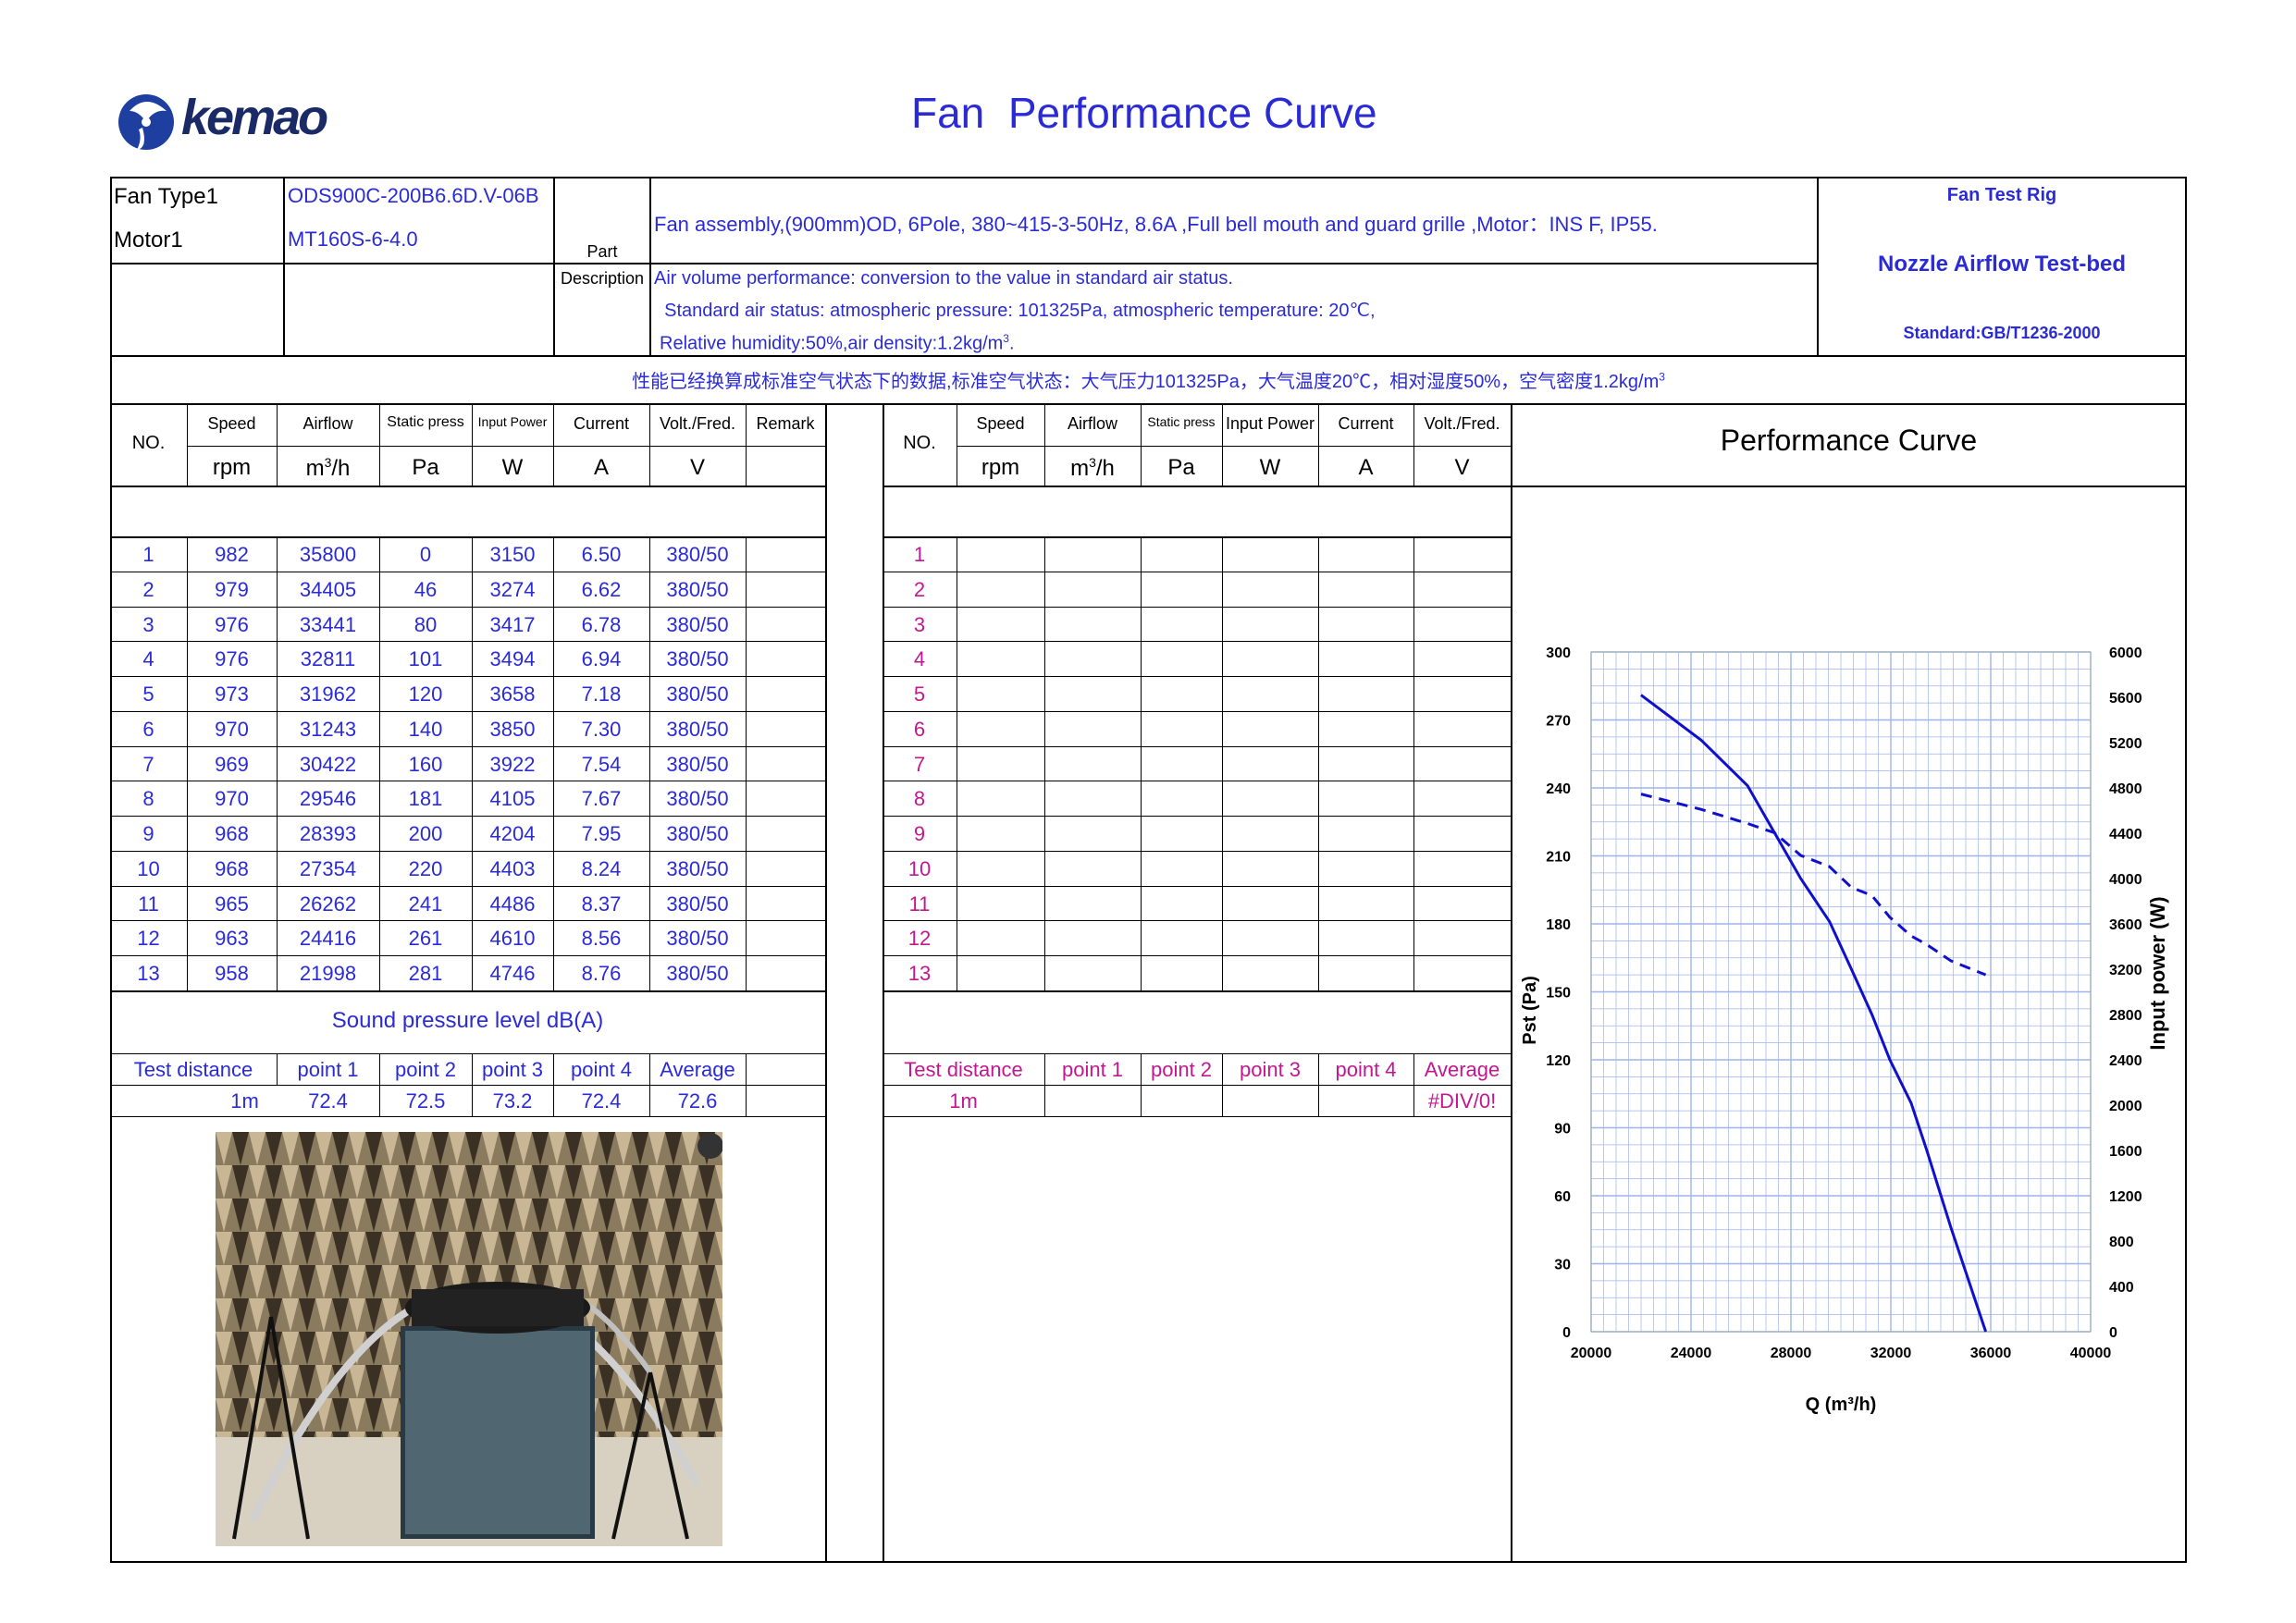 The height and width of the screenshot is (1623, 2296). What do you see at coordinates (232, 694) in the screenshot?
I see `table-cell: 973` at bounding box center [232, 694].